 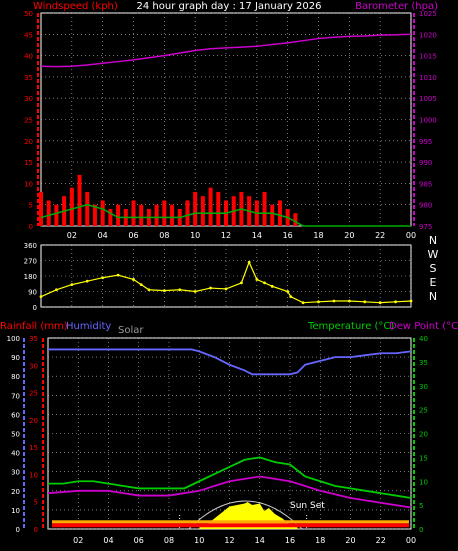 What do you see at coordinates (28, 142) in the screenshot?
I see `y-left-tick-label: 20` at bounding box center [28, 142].